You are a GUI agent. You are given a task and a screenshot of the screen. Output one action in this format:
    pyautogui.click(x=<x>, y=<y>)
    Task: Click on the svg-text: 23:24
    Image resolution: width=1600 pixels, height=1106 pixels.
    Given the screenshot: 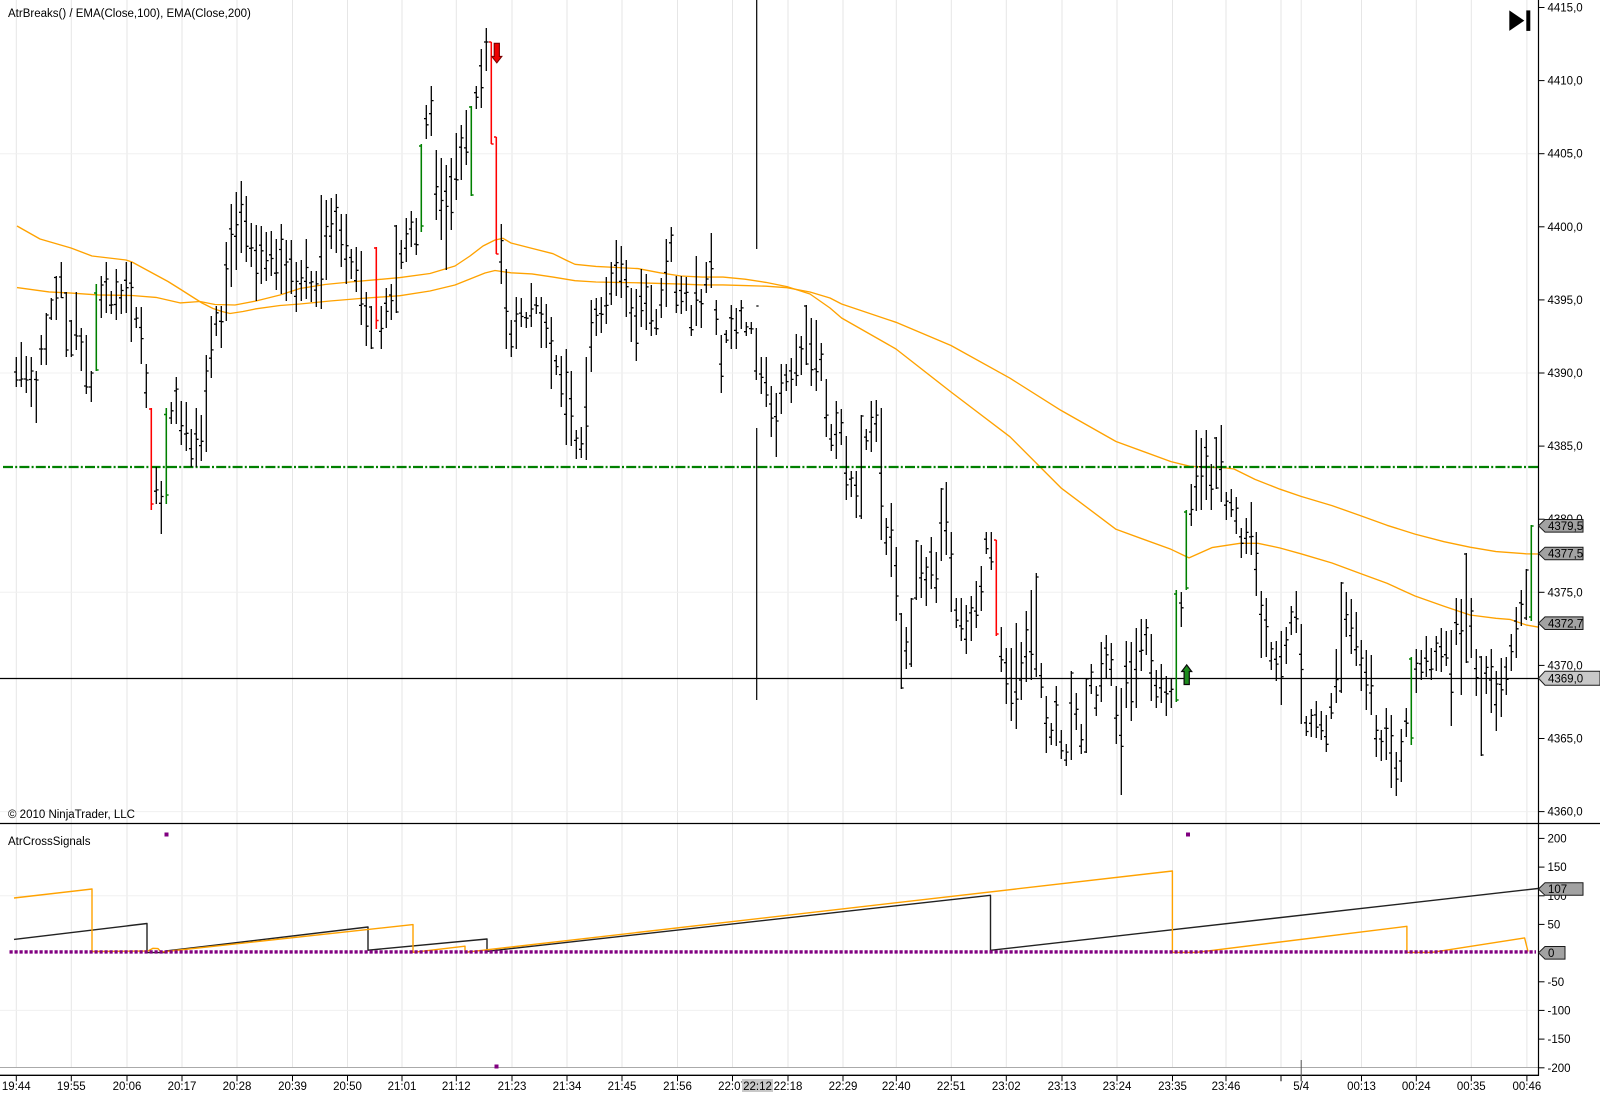 What is the action you would take?
    pyautogui.click(x=1117, y=1087)
    